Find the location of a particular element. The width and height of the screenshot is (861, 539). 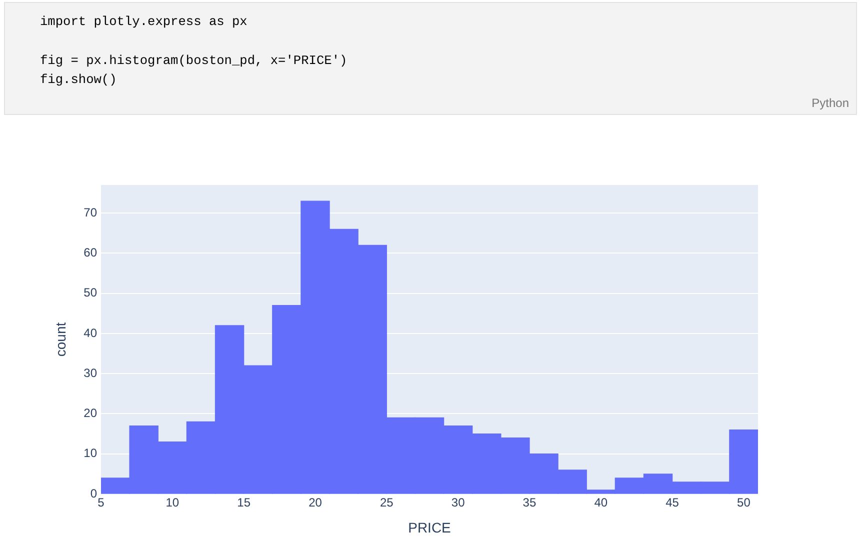

x-tick-label: 20 is located at coordinates (315, 503).